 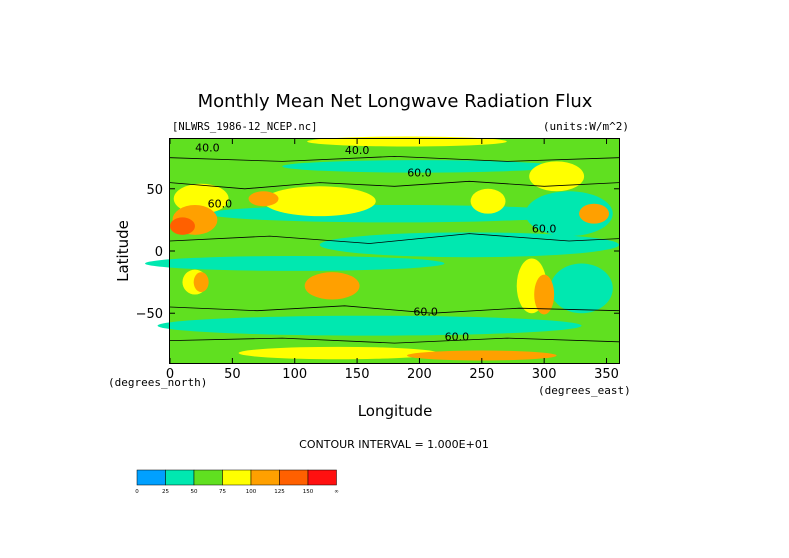 What do you see at coordinates (170, 374) in the screenshot?
I see `x-tick-label: 0` at bounding box center [170, 374].